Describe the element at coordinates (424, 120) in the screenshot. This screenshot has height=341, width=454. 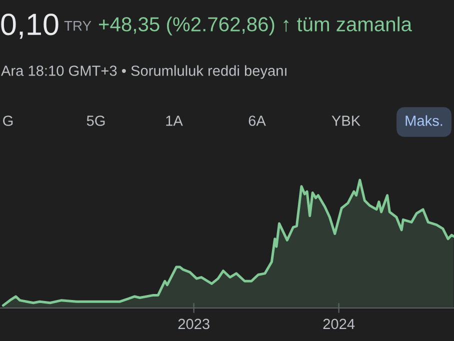
I see `text: Maks.` at that location.